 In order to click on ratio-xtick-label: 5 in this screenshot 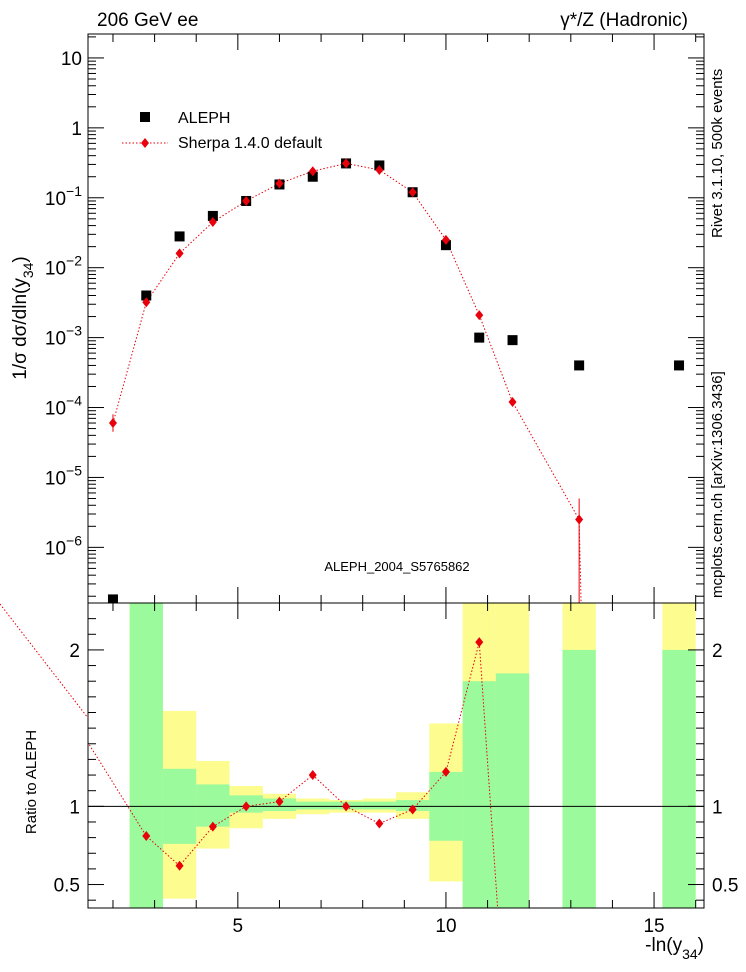, I will do `click(238, 926)`.